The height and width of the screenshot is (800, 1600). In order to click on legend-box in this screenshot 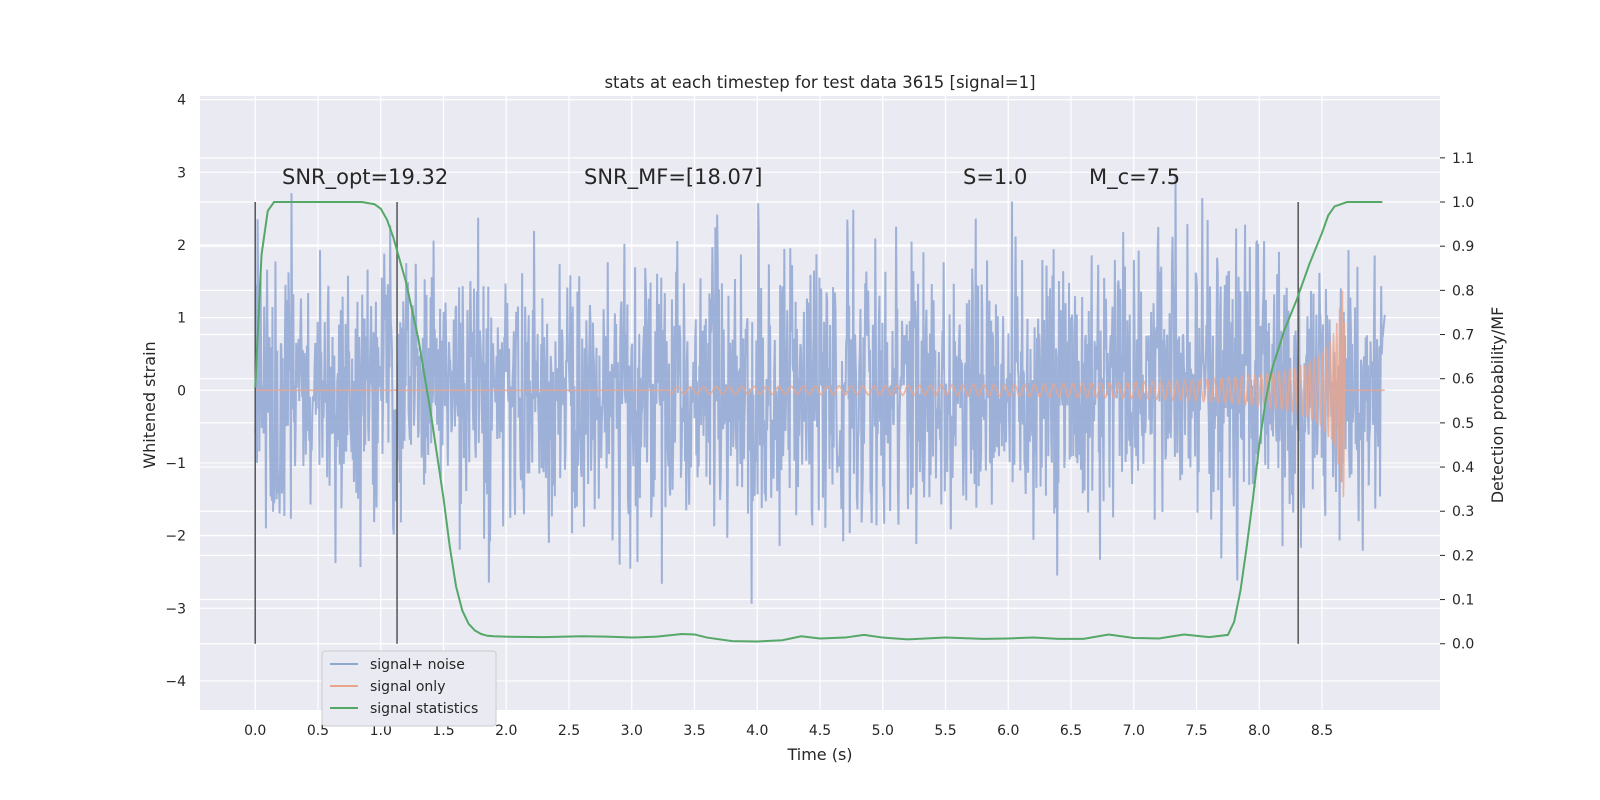, I will do `click(409, 688)`.